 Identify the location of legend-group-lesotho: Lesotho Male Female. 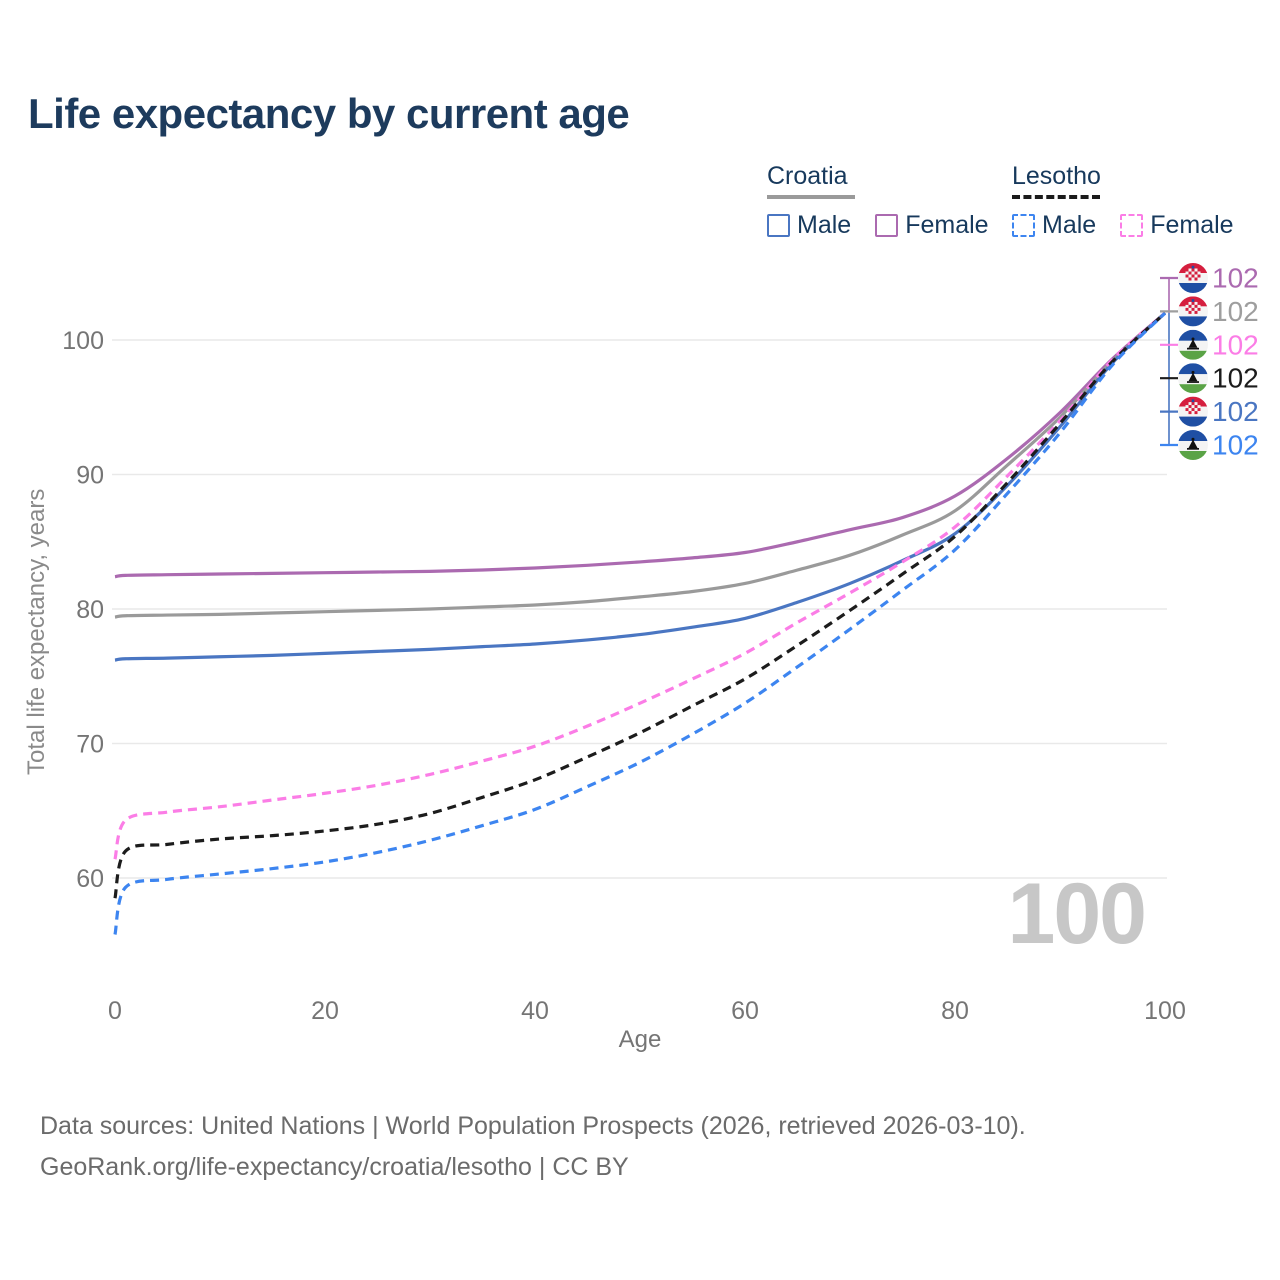
(1123, 201).